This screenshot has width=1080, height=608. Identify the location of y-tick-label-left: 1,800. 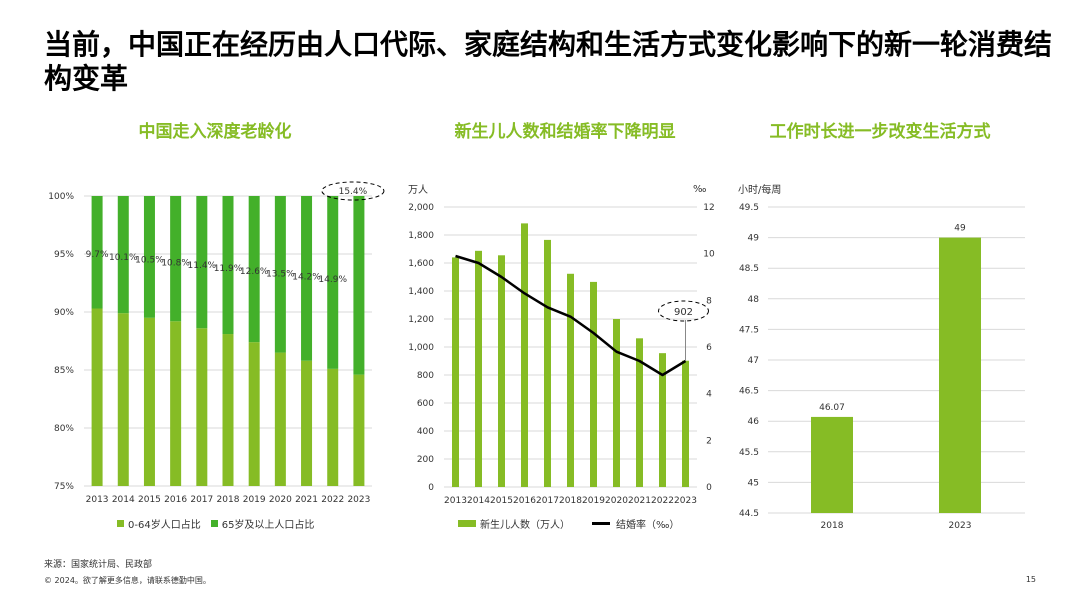
(421, 236).